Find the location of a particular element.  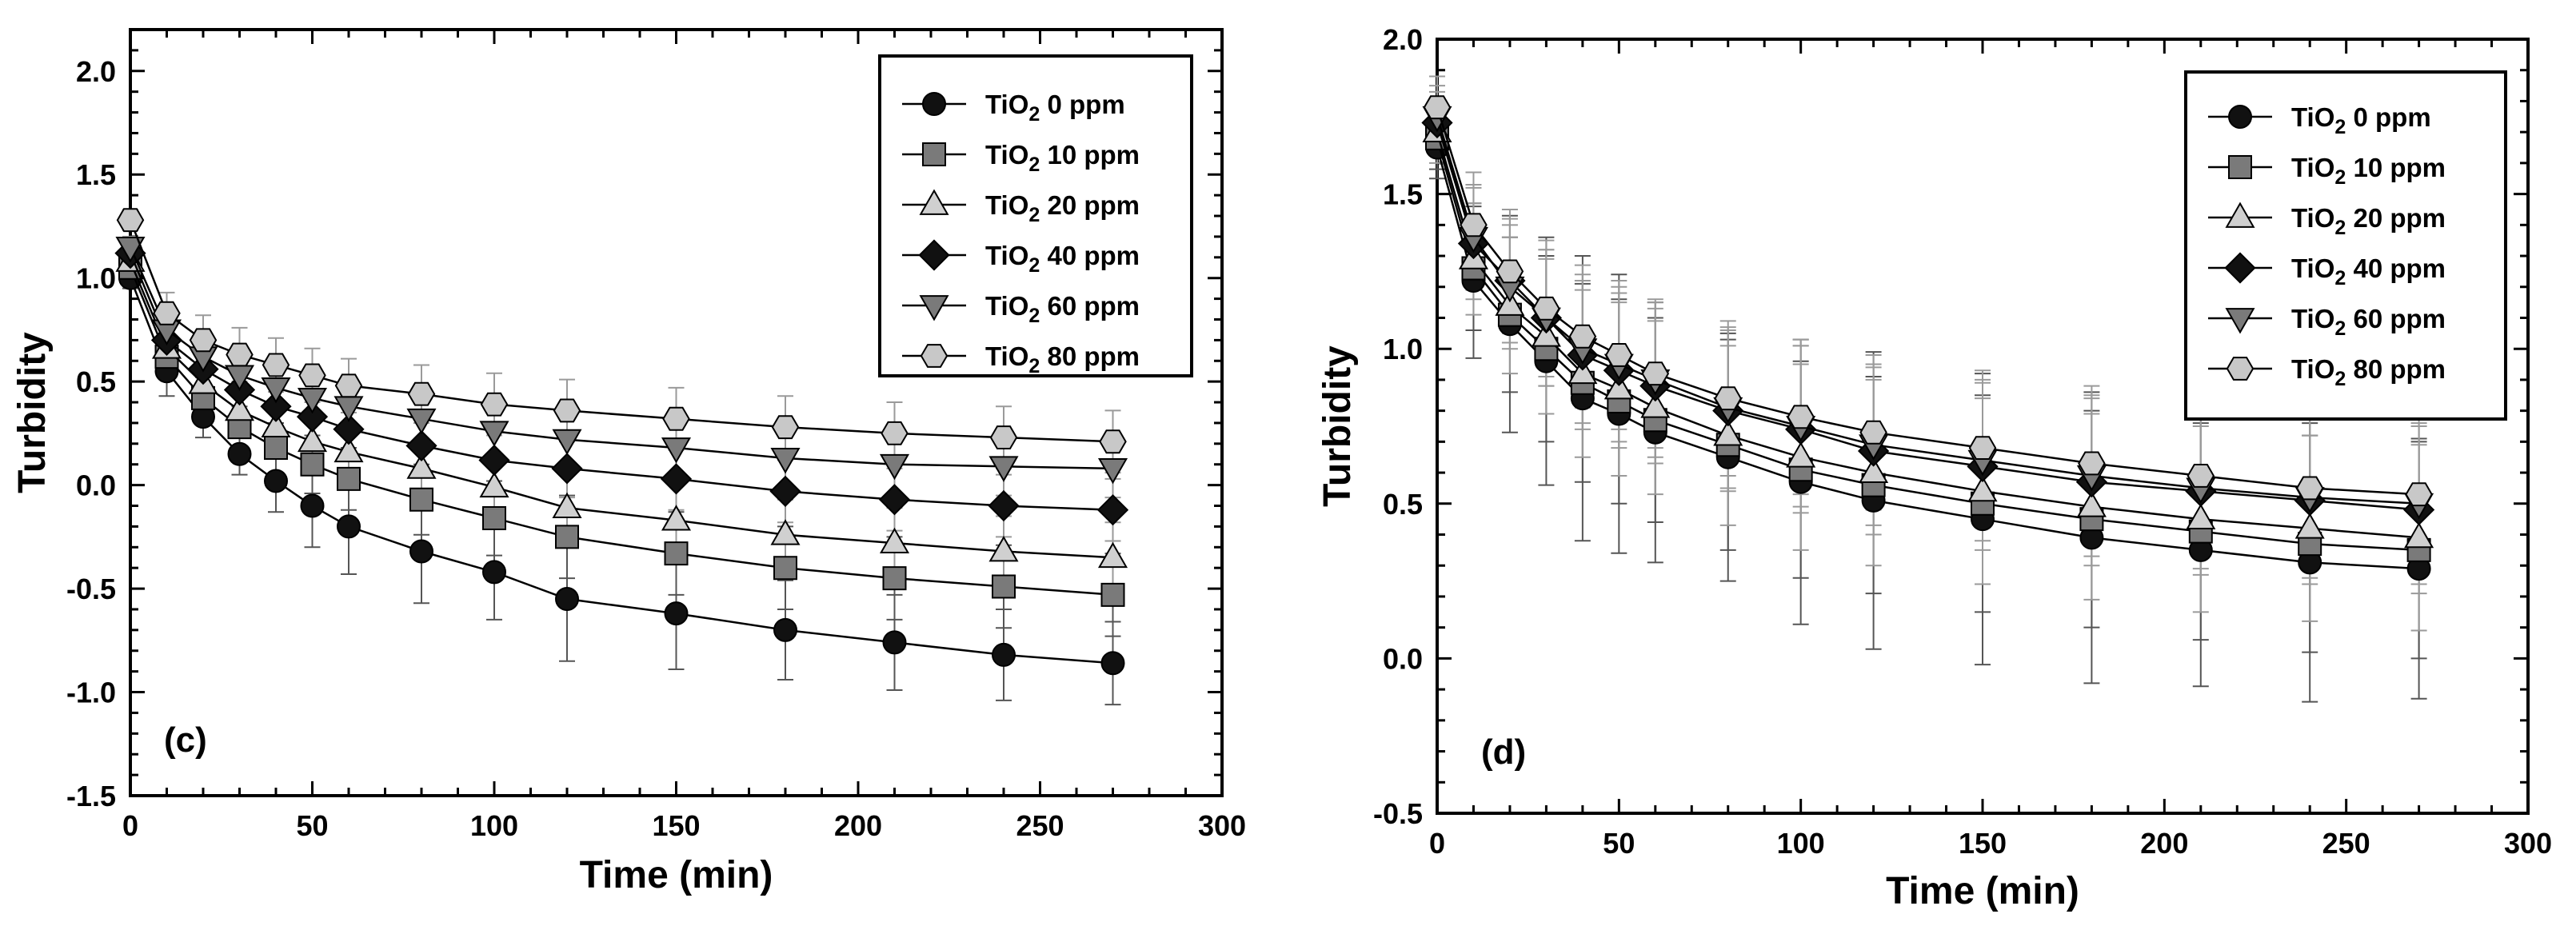

legend-entry: TiO2 80 ppm is located at coordinates (1021, 359).